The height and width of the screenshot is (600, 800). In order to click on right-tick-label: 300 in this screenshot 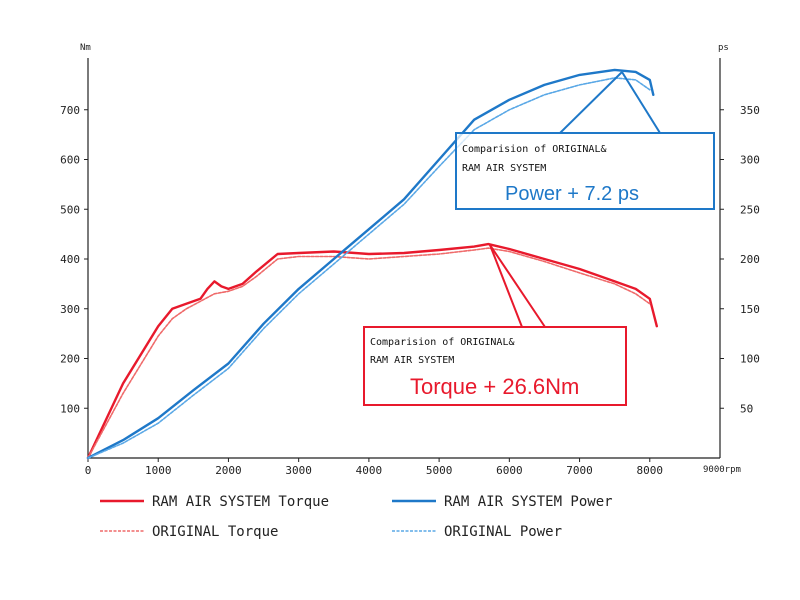, I will do `click(750, 160)`.